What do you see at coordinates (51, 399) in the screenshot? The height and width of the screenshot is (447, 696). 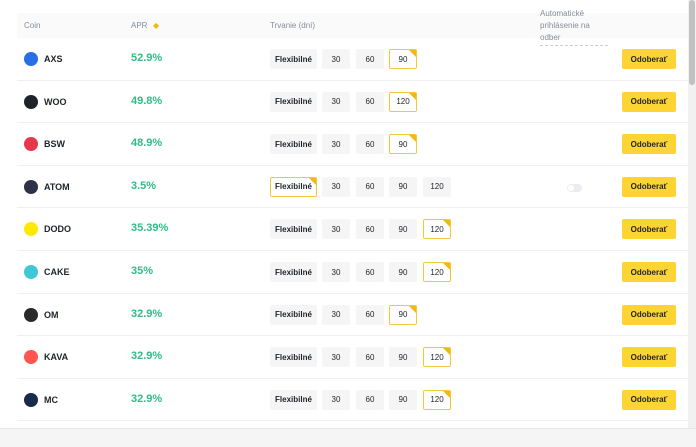 I see `coin-name: MC` at bounding box center [51, 399].